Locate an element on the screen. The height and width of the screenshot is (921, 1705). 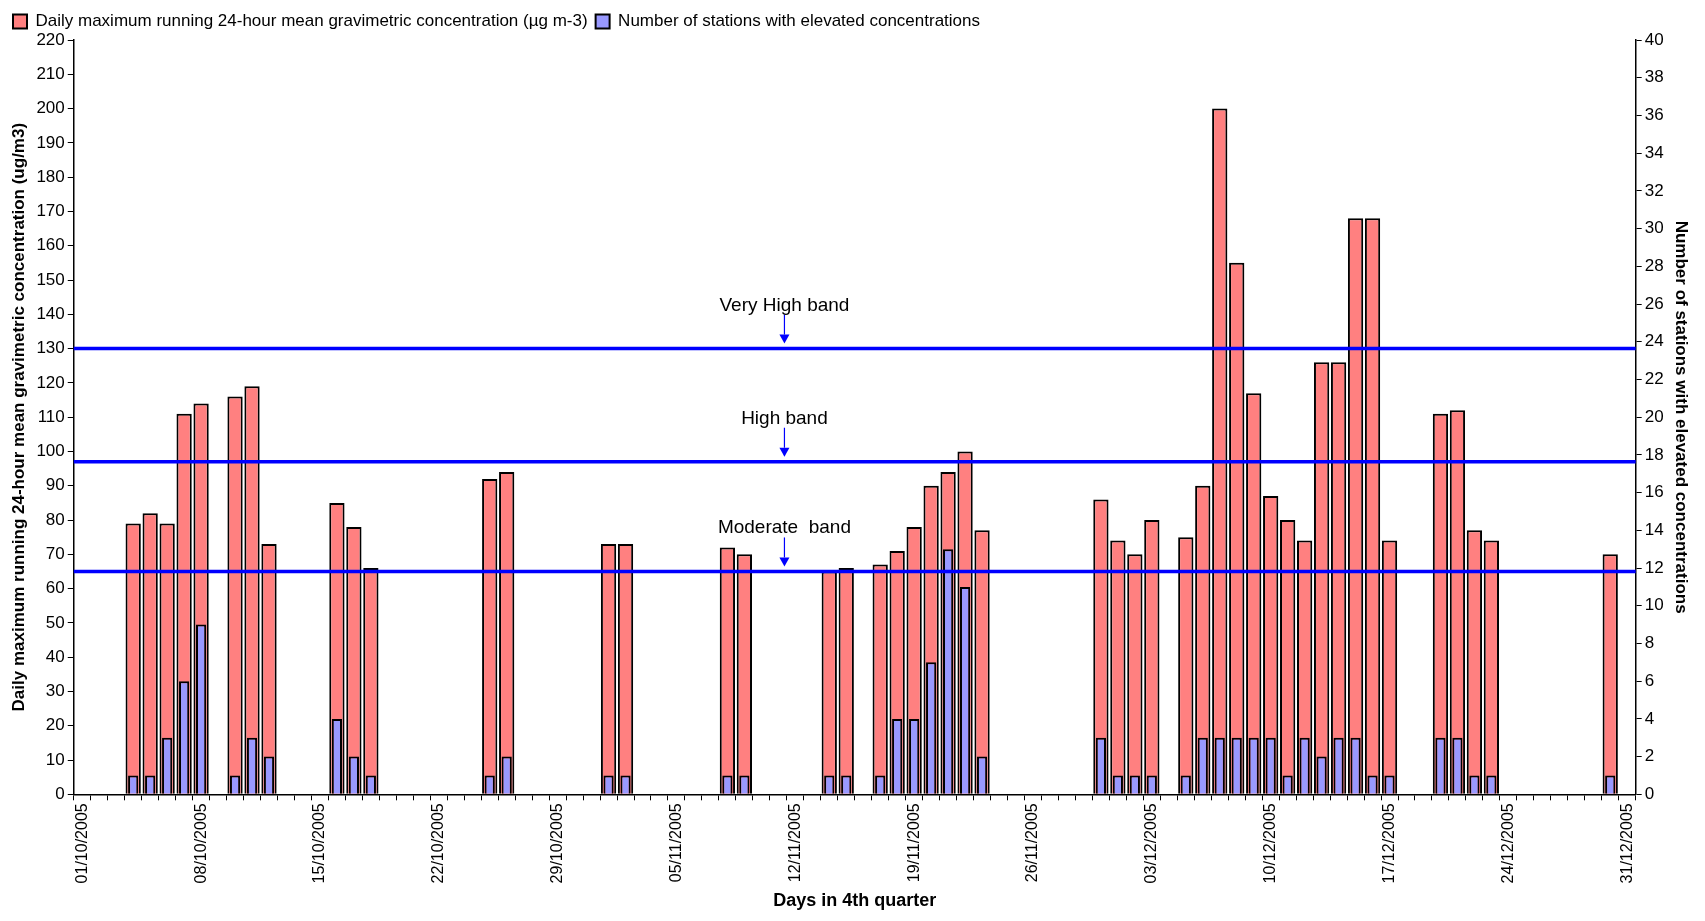
y-tick-label: 40 is located at coordinates (55, 656).